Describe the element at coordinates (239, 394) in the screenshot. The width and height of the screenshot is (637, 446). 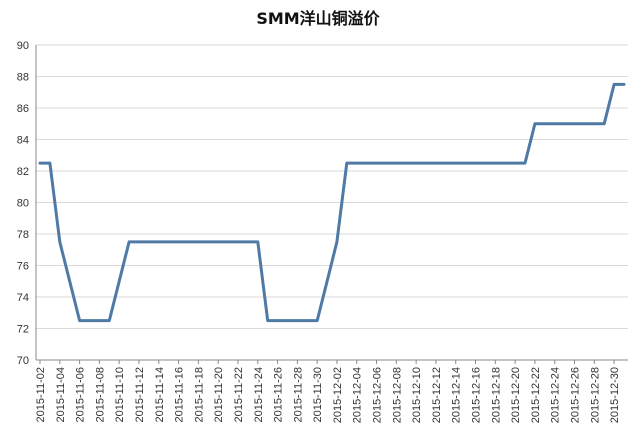
I see `x-tick-label: 2015-11-22` at that location.